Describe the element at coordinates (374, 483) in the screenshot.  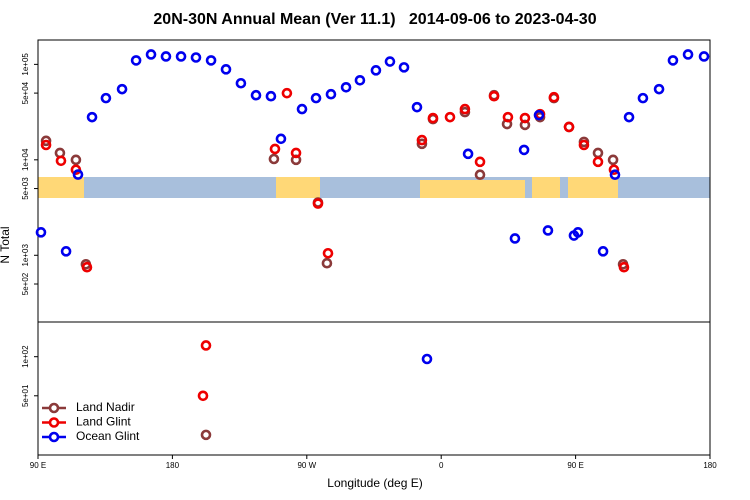
I see `x-axis-label: Longitude (deg E)` at that location.